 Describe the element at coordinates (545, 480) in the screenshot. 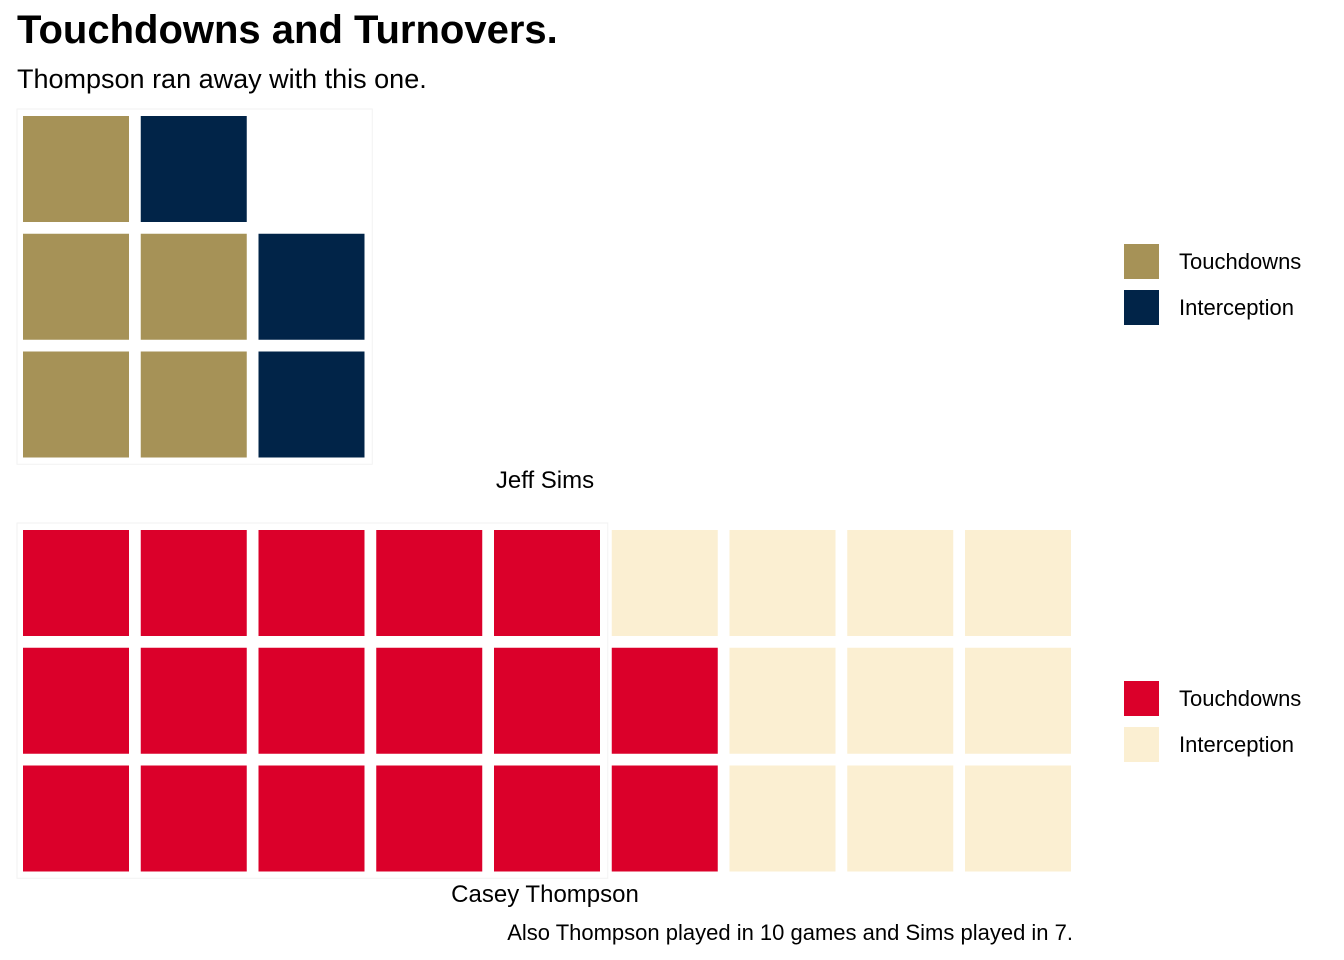

I see `panel-label-jeff-sims: Jeff Sims` at that location.